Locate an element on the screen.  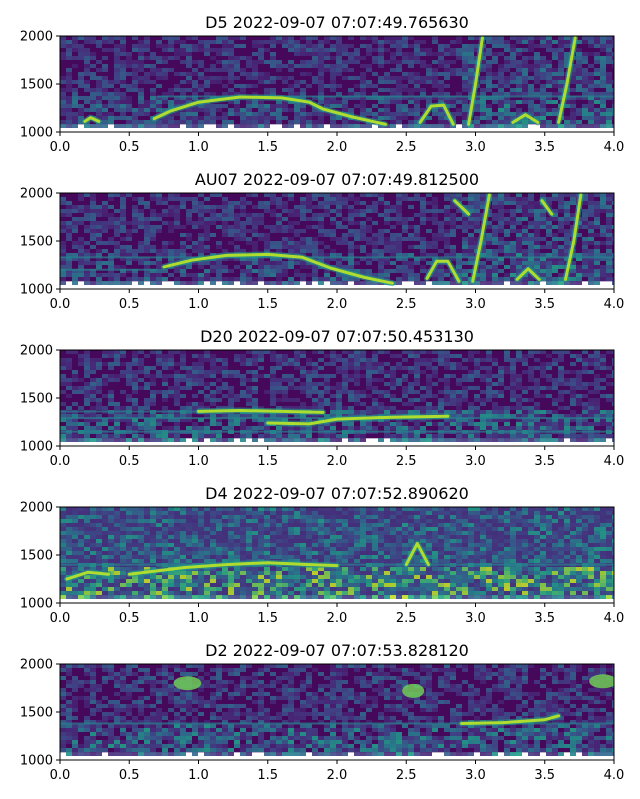
panel-title: D4 2022-09-07 07:07:52.890620 is located at coordinates (337, 493).